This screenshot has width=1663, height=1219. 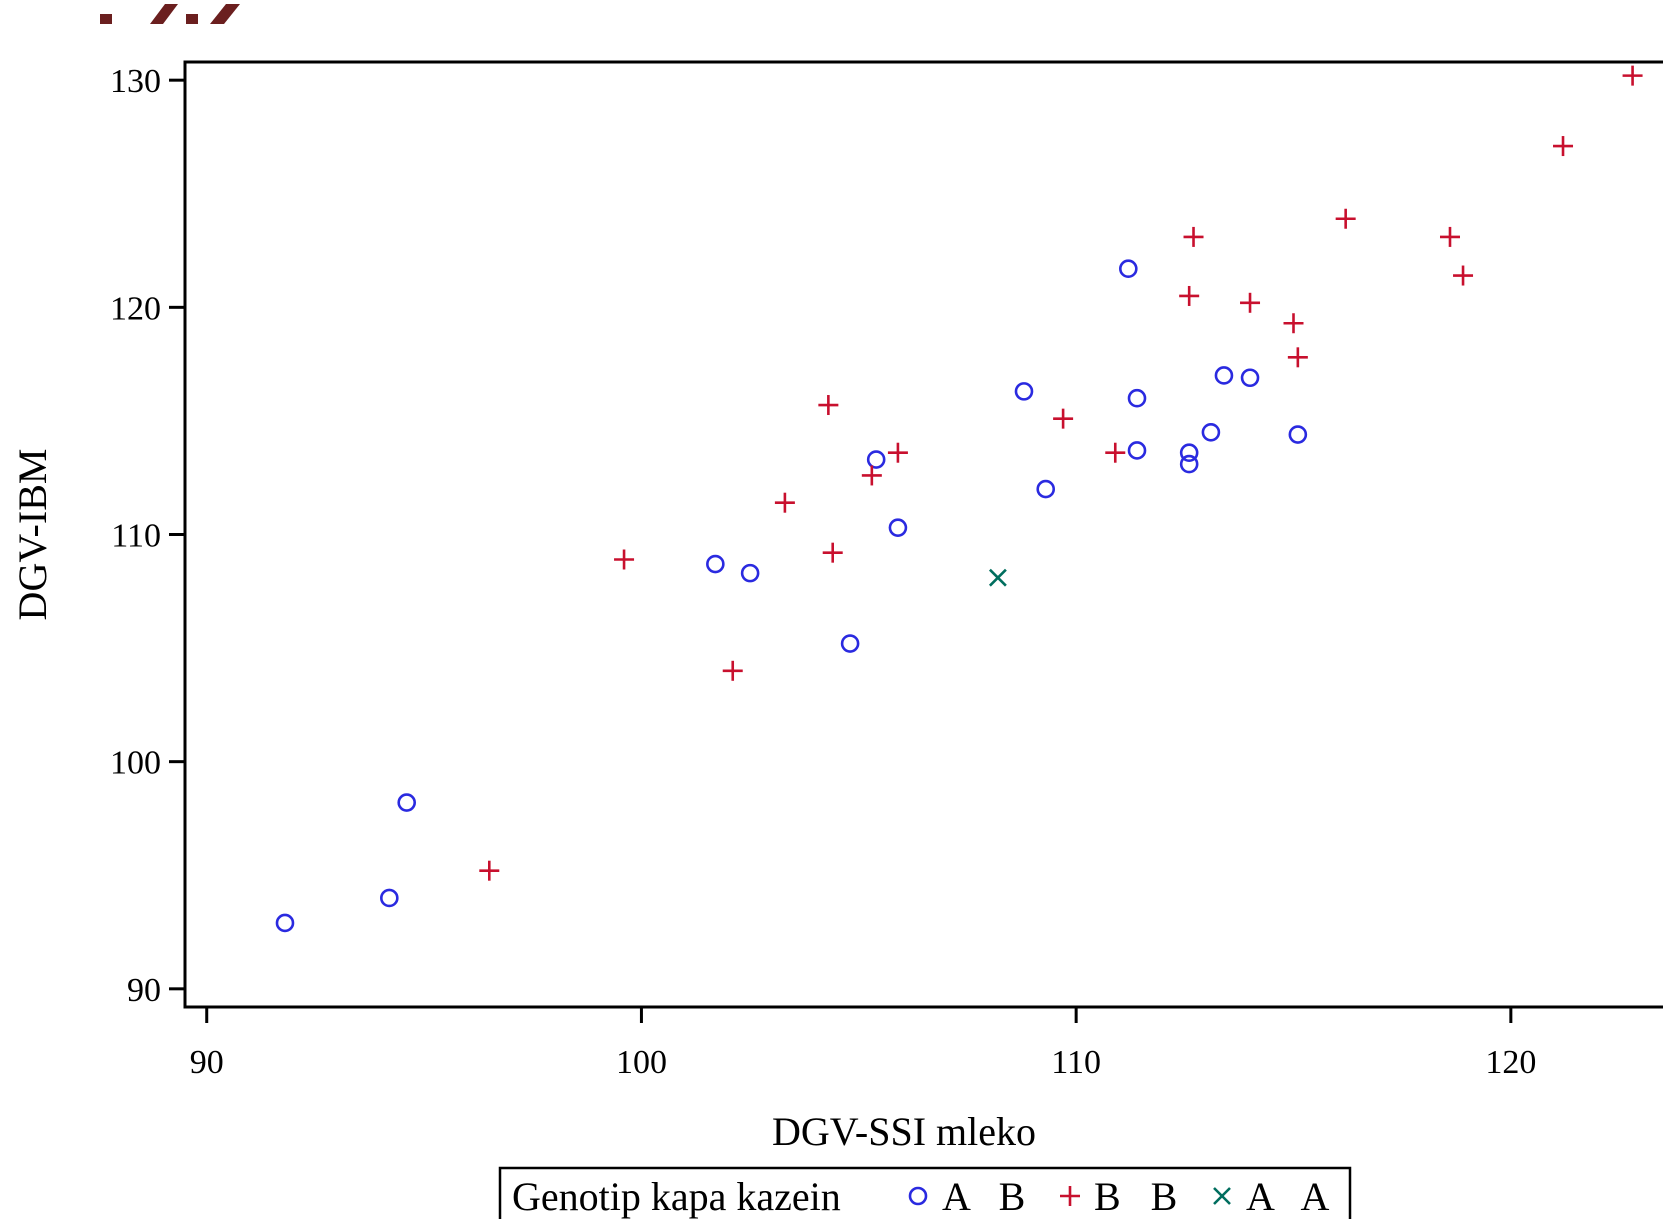 What do you see at coordinates (641, 1062) in the screenshot?
I see `x-tick-label: 100` at bounding box center [641, 1062].